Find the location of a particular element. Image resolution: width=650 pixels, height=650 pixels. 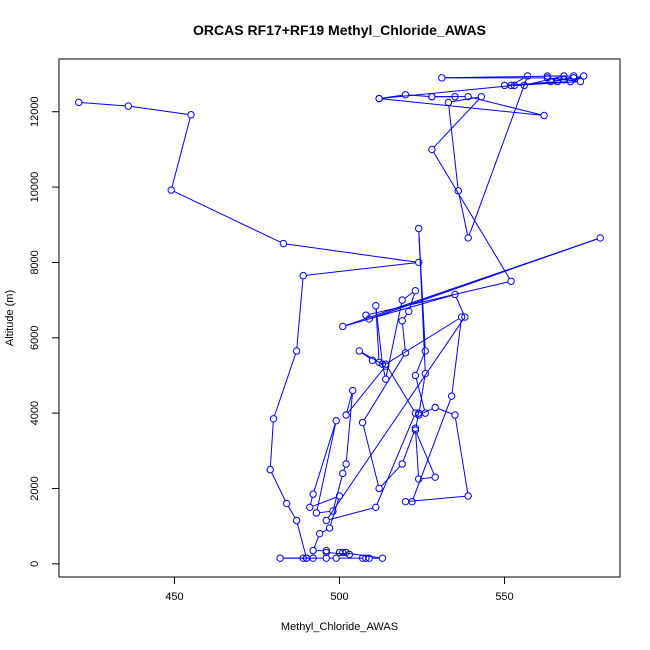

x-tick-label: 550 is located at coordinates (504, 597).